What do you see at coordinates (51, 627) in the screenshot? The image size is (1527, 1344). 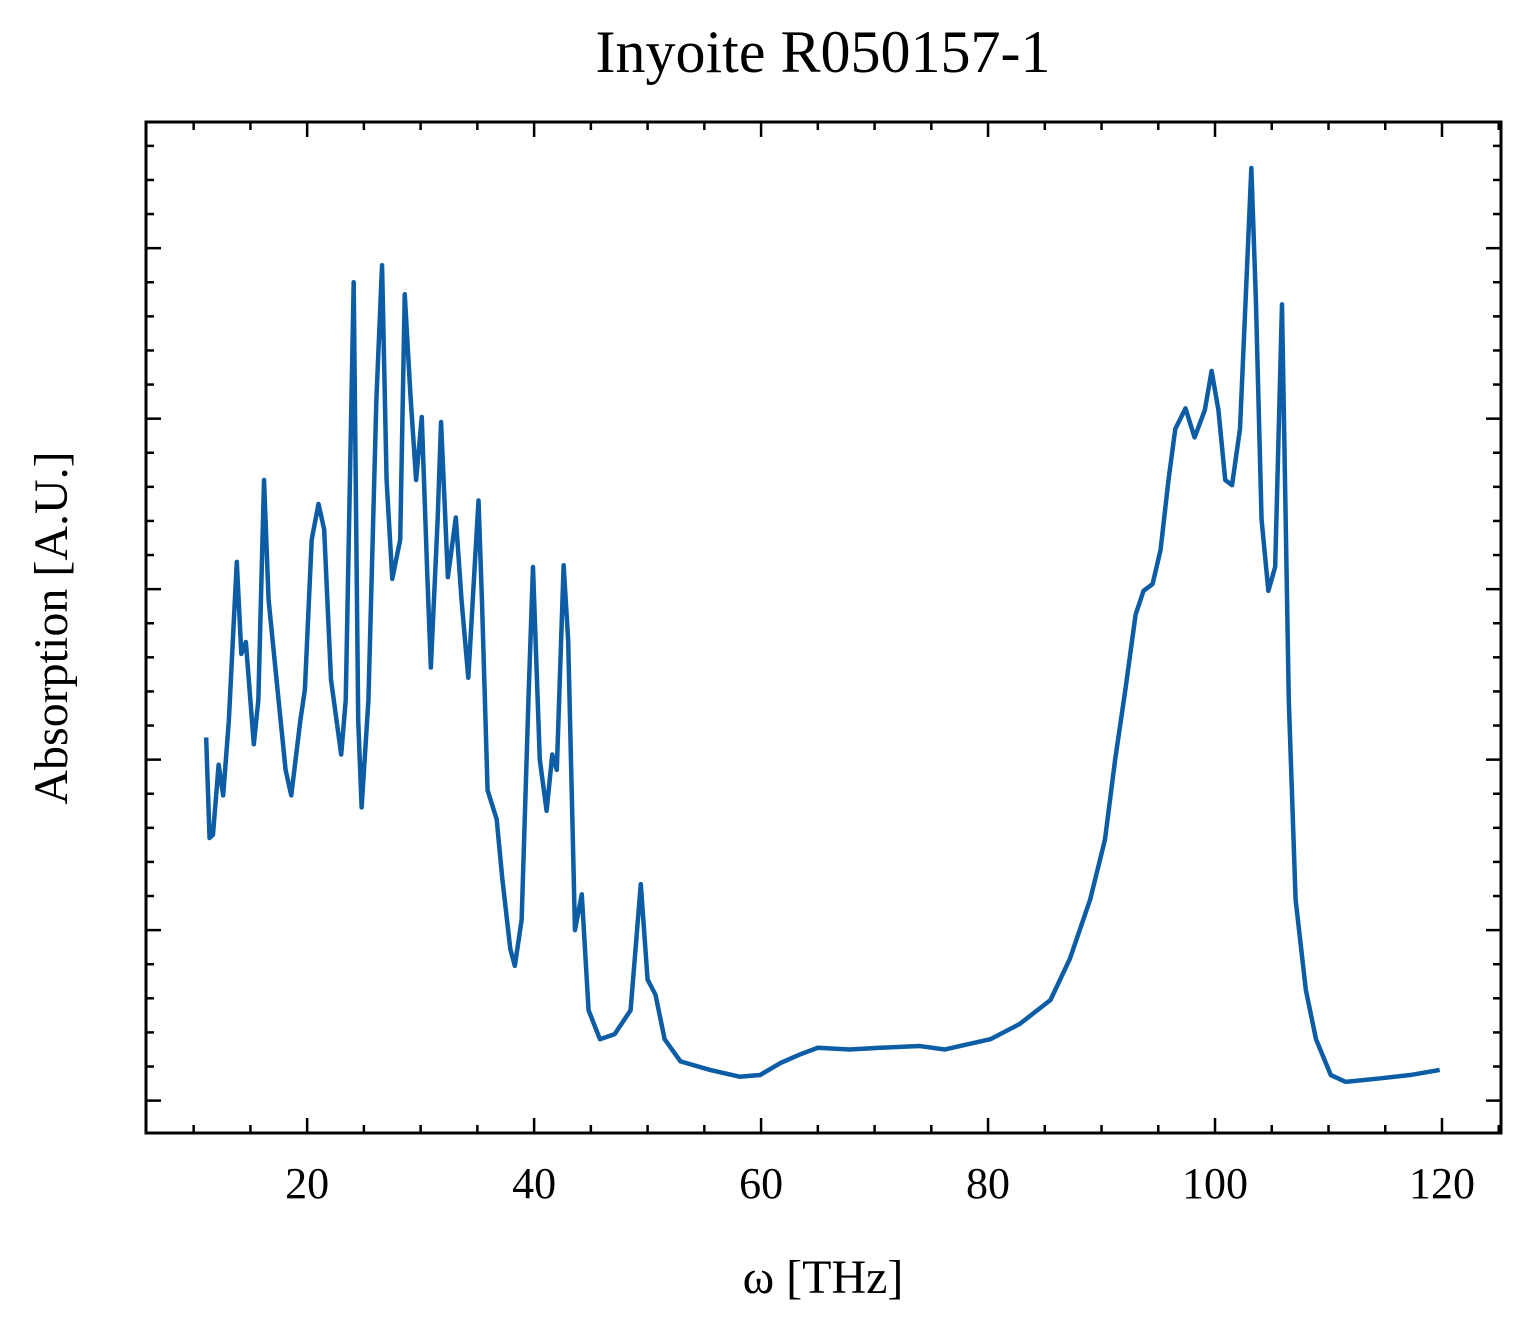 I see `y-axis-label: Absorption [A.U.]` at bounding box center [51, 627].